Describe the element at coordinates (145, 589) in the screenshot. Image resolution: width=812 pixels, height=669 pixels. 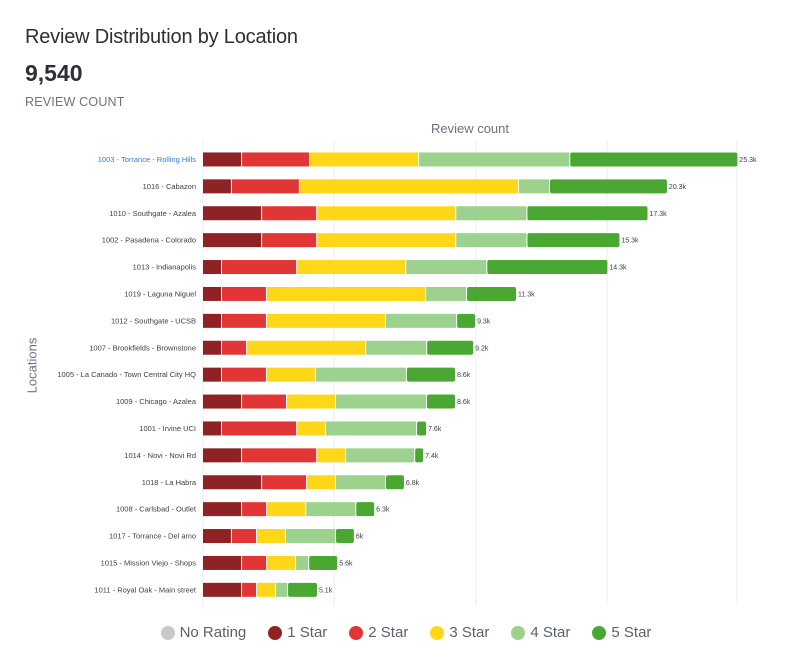
I see `category-label: 1011 - Royal Oak - Main street` at that location.